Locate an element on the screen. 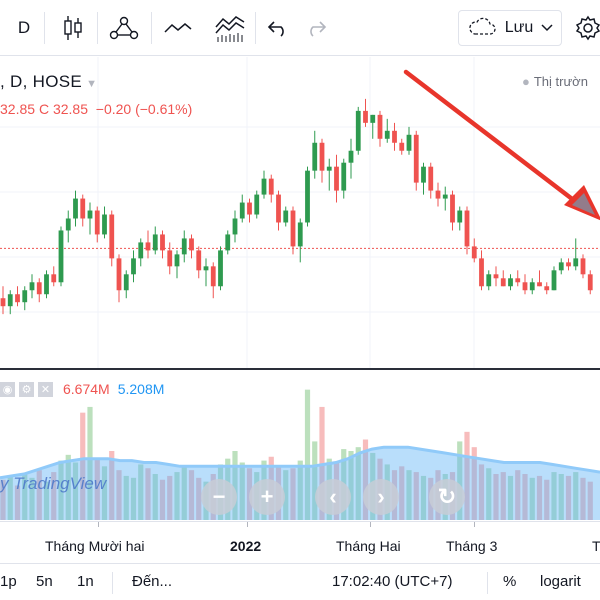 This screenshot has width=600, height=600. close-icon: ✕ is located at coordinates (45, 389).